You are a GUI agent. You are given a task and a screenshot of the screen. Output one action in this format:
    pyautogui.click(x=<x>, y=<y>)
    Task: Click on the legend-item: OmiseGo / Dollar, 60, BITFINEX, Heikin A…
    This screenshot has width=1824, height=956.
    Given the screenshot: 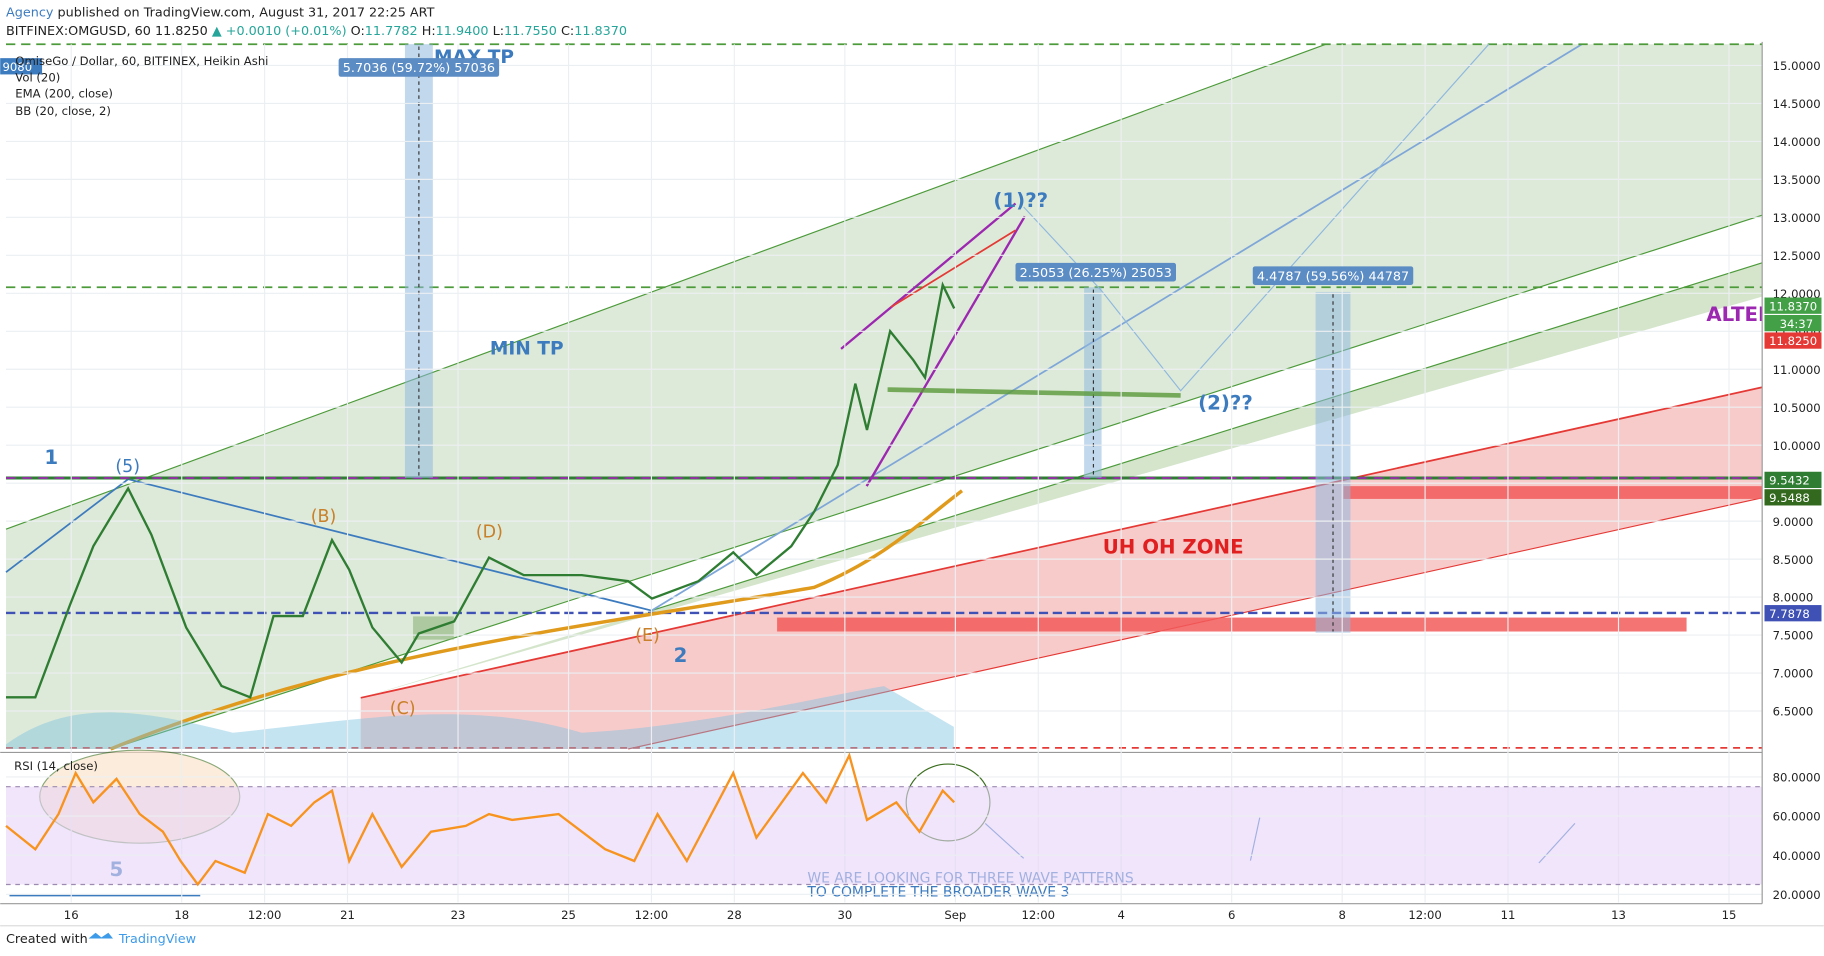 What is the action you would take?
    pyautogui.click(x=141, y=61)
    